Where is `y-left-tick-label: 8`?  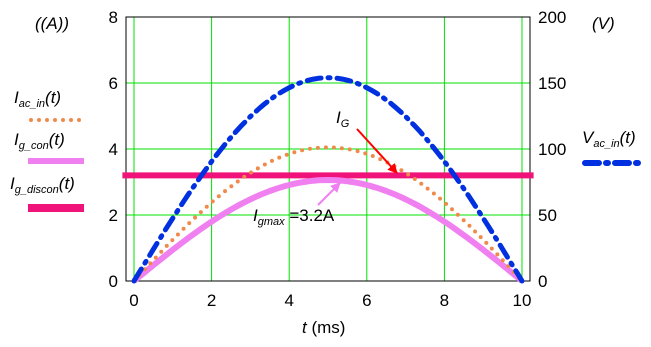 y-left-tick-label: 8 is located at coordinates (113, 17).